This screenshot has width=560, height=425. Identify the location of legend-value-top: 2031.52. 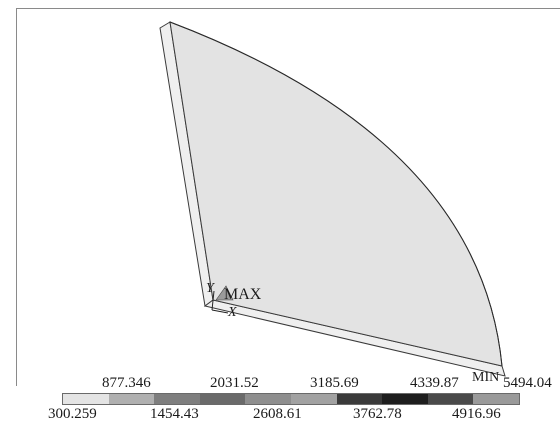
(234, 383).